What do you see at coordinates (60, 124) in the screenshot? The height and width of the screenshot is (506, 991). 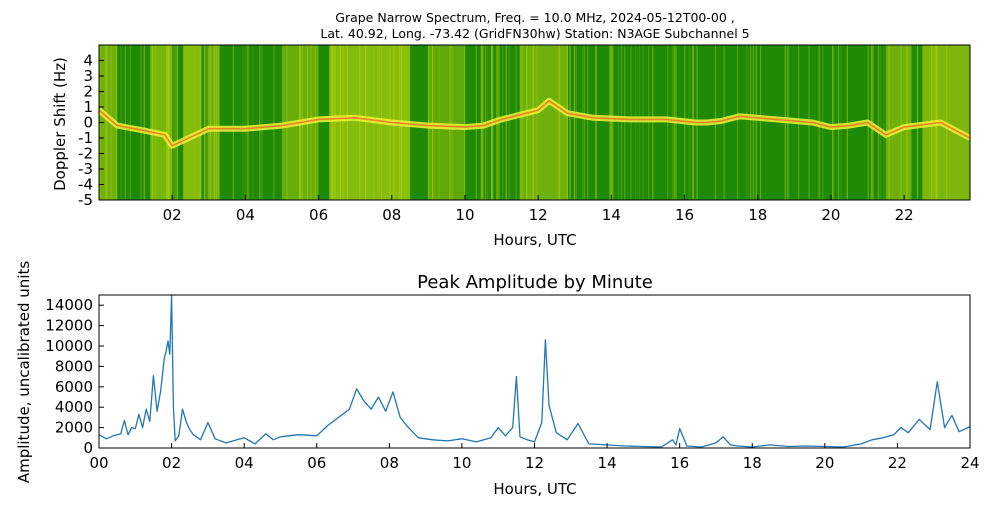 I see `spectrogram-y-axis-label: Doppler Shift (Hz)` at bounding box center [60, 124].